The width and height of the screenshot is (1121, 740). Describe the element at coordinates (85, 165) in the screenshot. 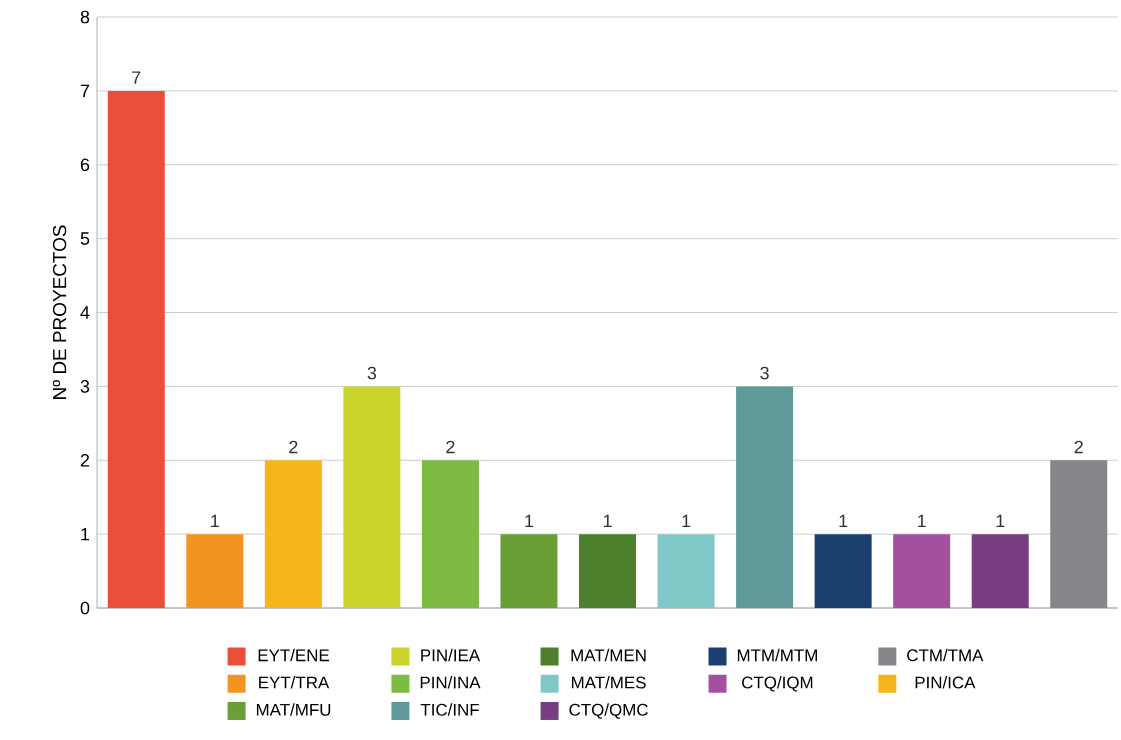

I see `y-tick-label: 6` at that location.